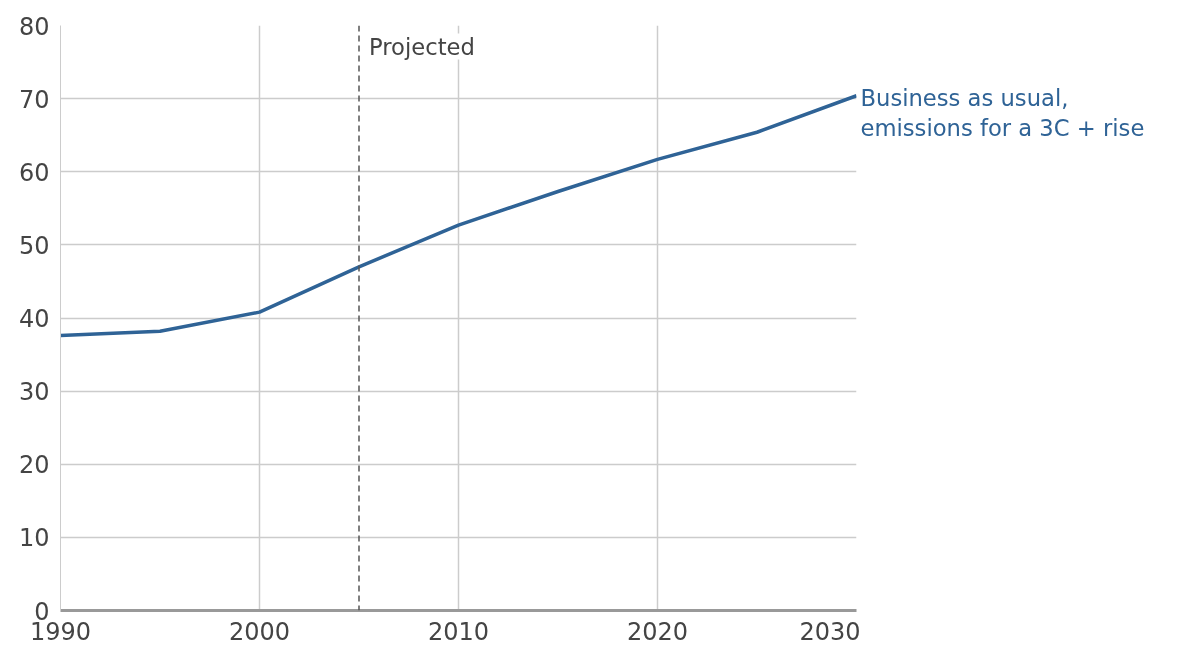  What do you see at coordinates (34, 26) in the screenshot?
I see `y-tick-label: 80` at bounding box center [34, 26].